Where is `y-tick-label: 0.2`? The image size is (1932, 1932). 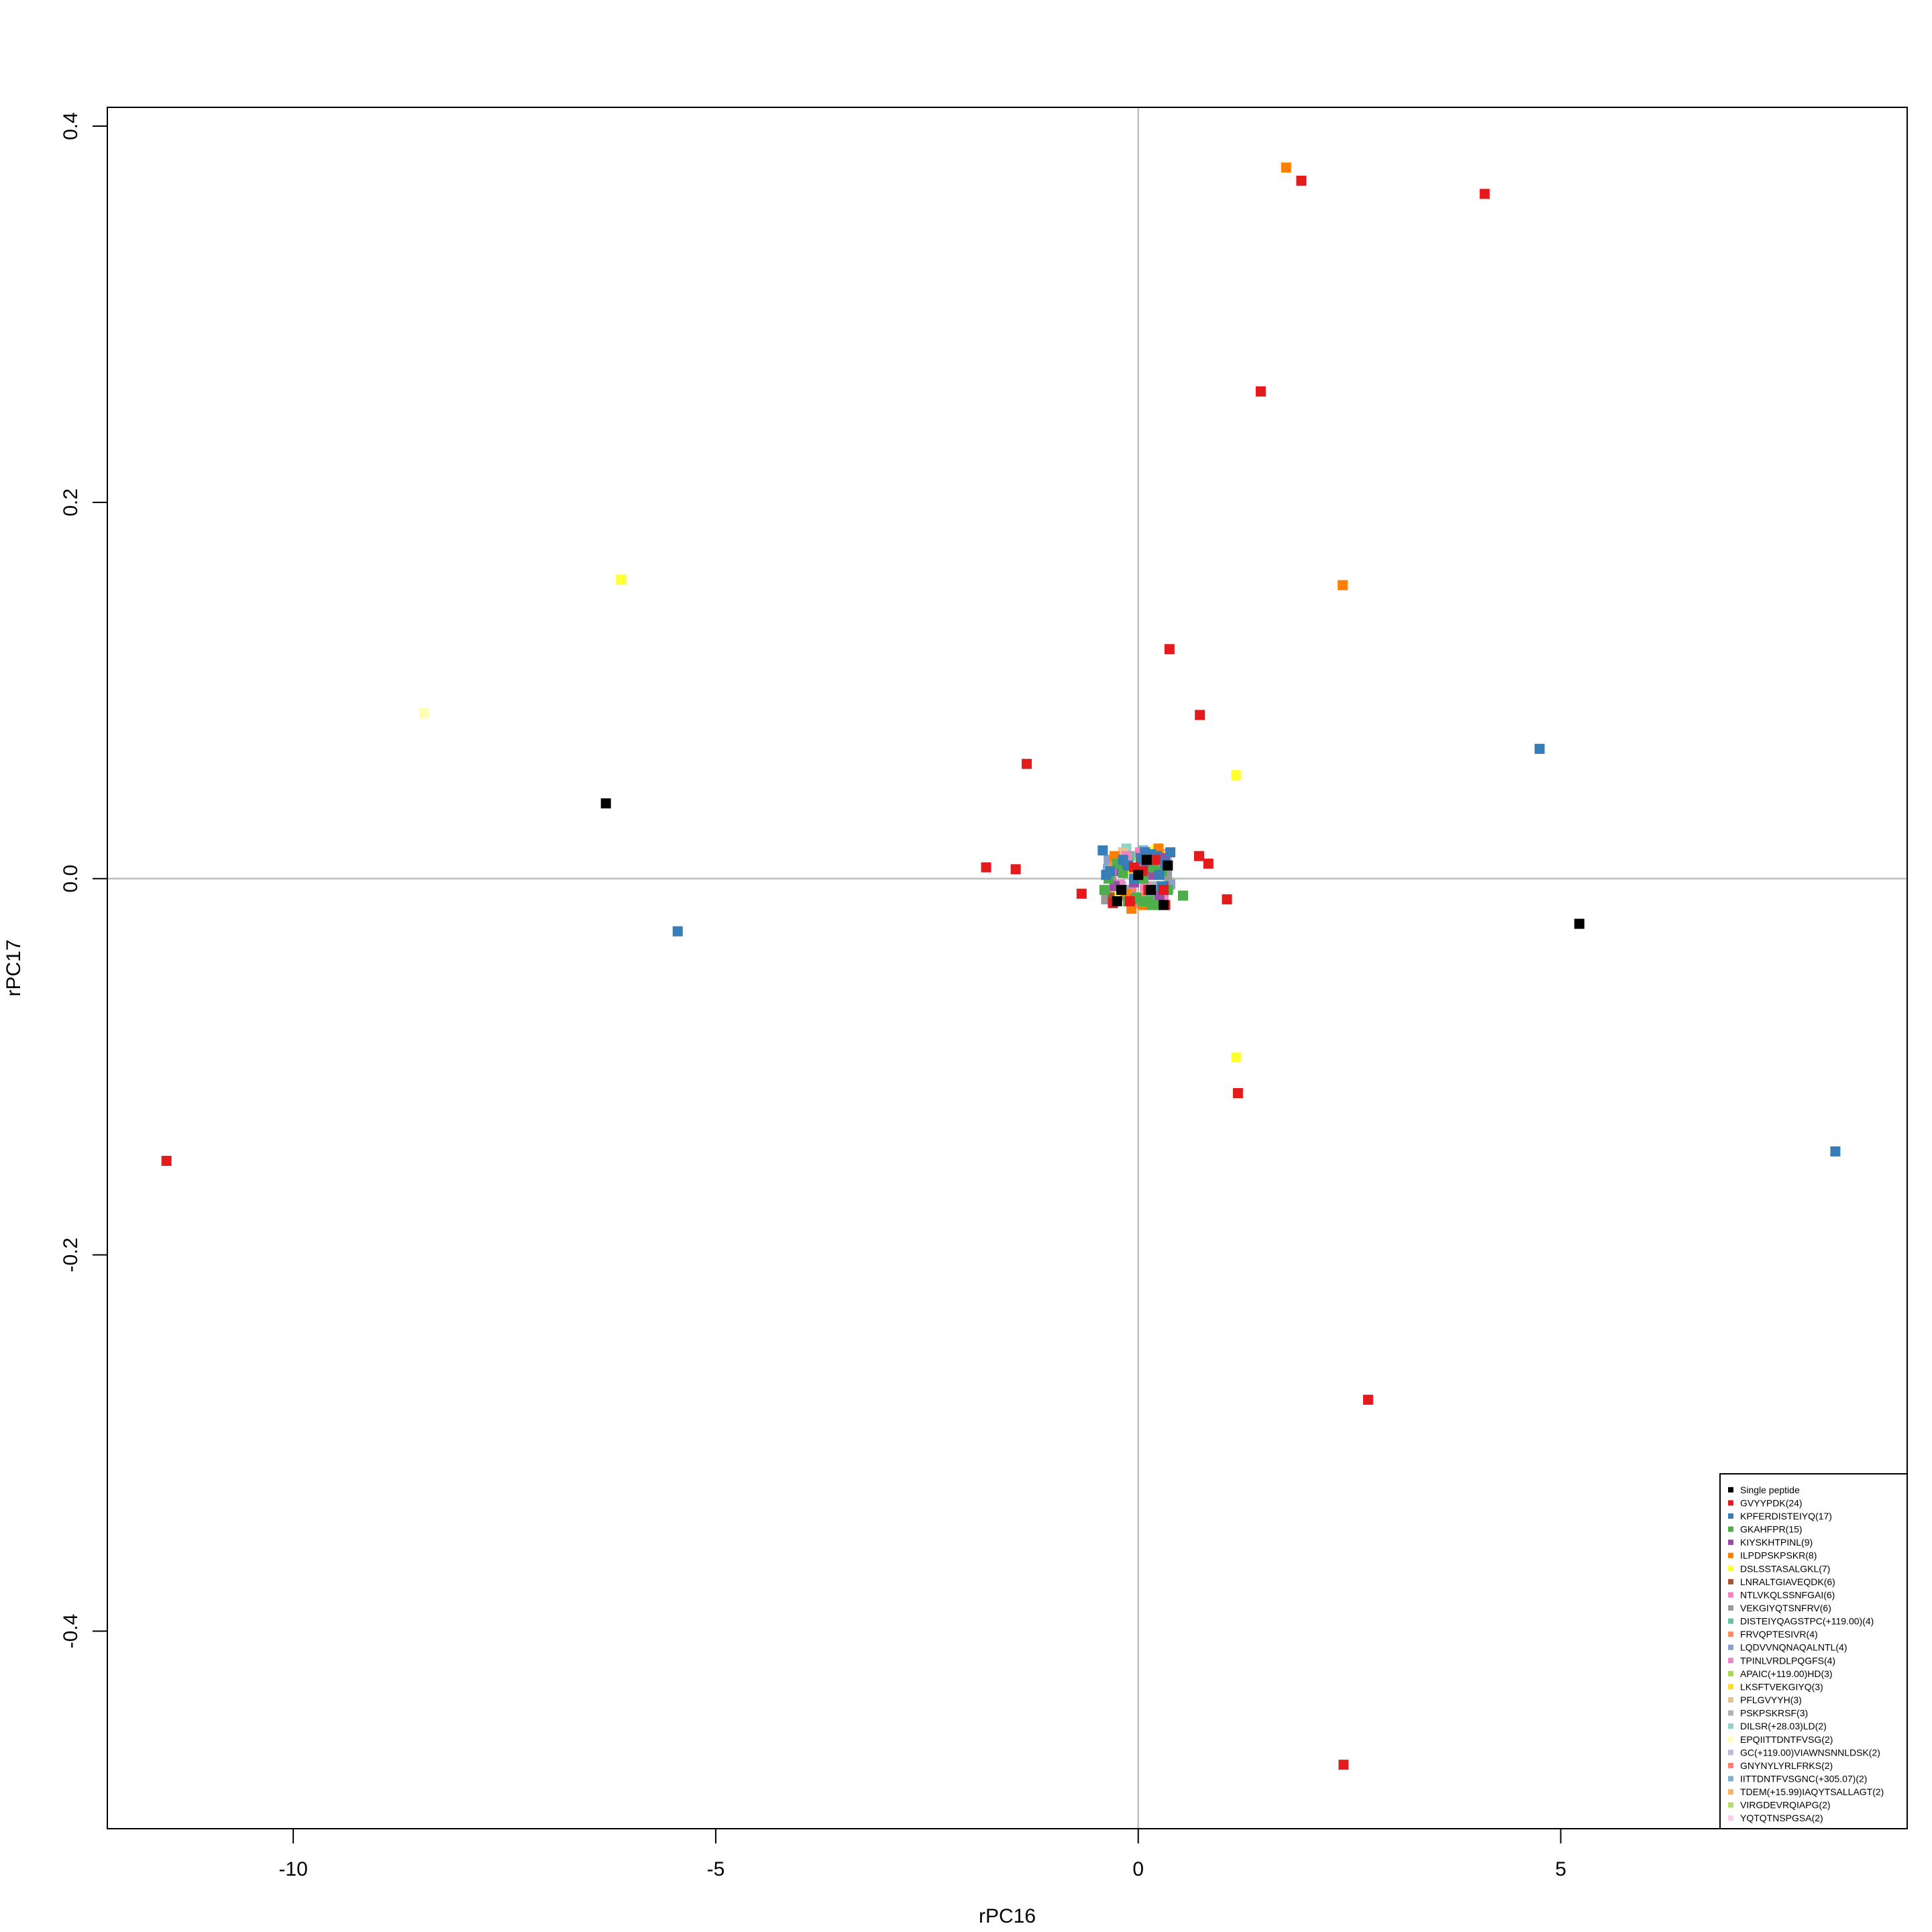 y-tick-label: 0.2 is located at coordinates (71, 502).